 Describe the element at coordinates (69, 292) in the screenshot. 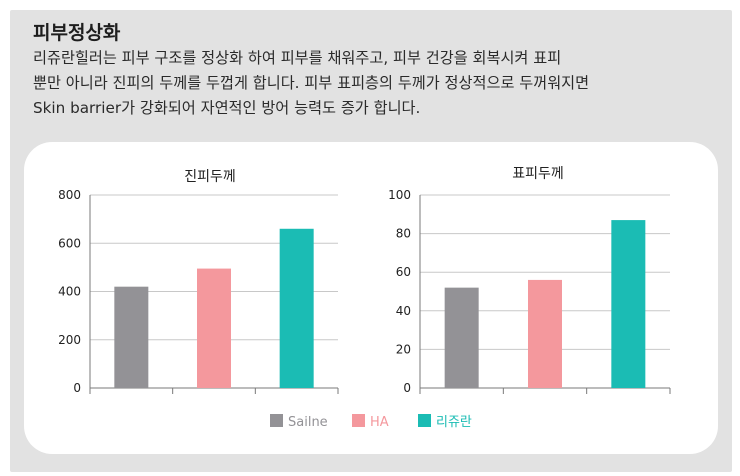

I see `y-tick-label: 400` at that location.